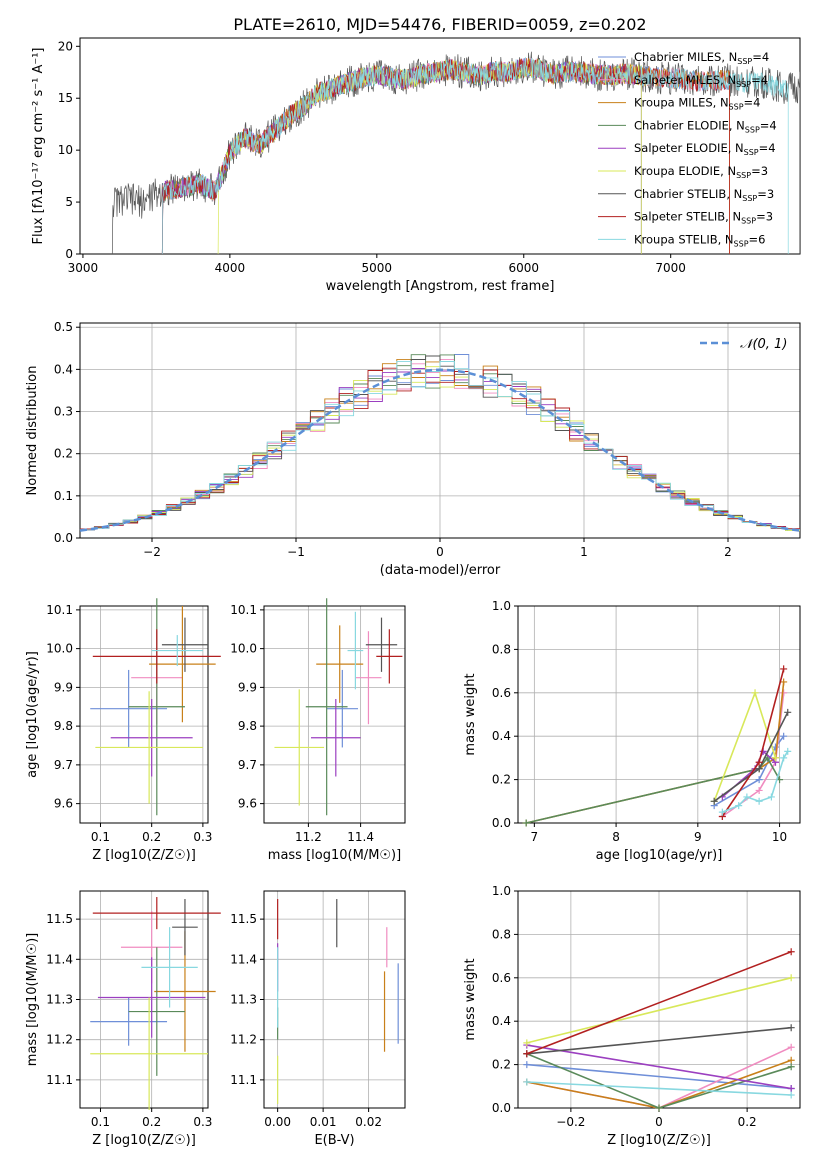 Image resolution: width=819 pixels, height=1170 pixels. What do you see at coordinates (705, 149) in the screenshot?
I see `legend-entry: Salpeter ELODIE, NSSP=4` at bounding box center [705, 149].